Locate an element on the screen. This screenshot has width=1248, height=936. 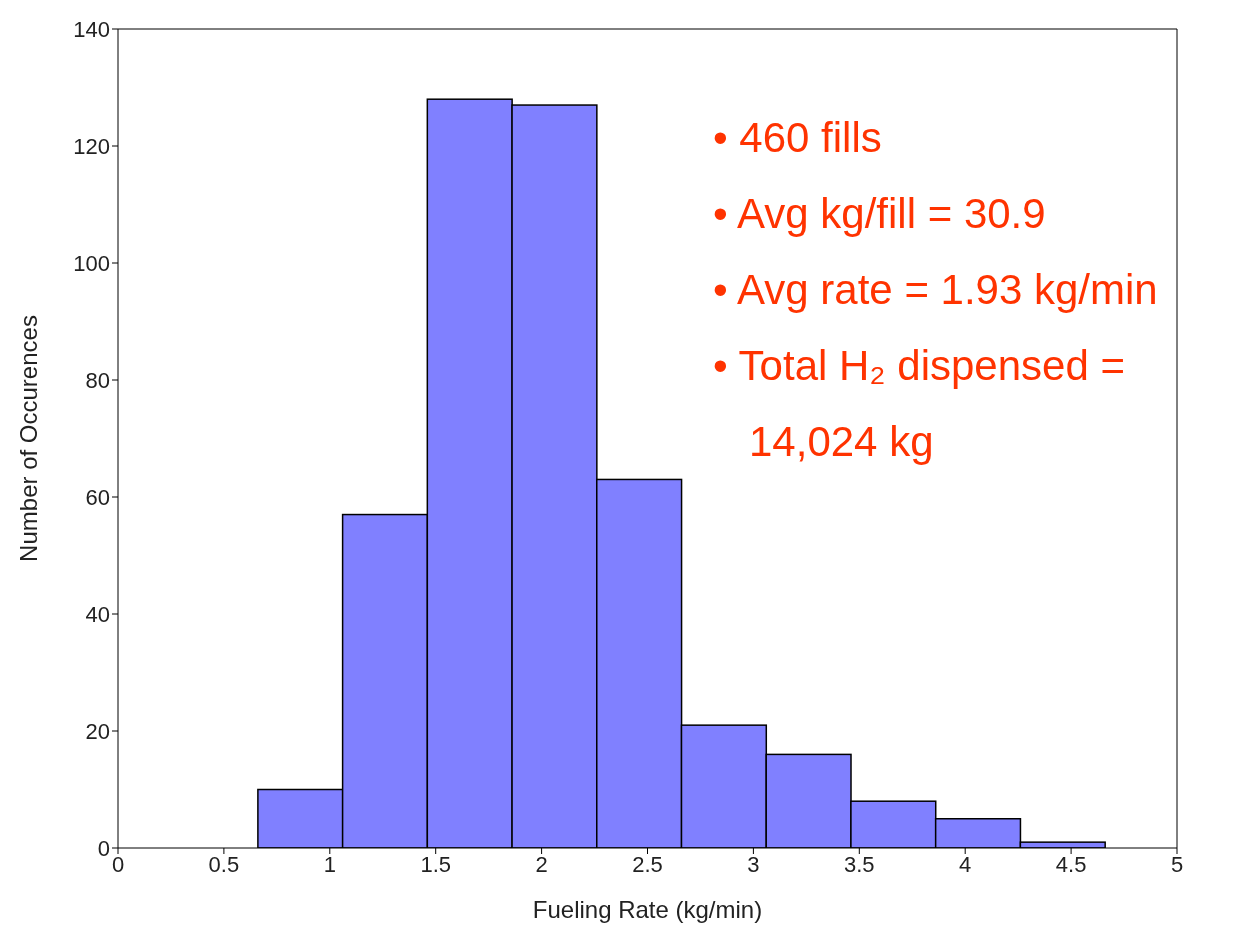
x-tick-label: 3 is located at coordinates (753, 864).